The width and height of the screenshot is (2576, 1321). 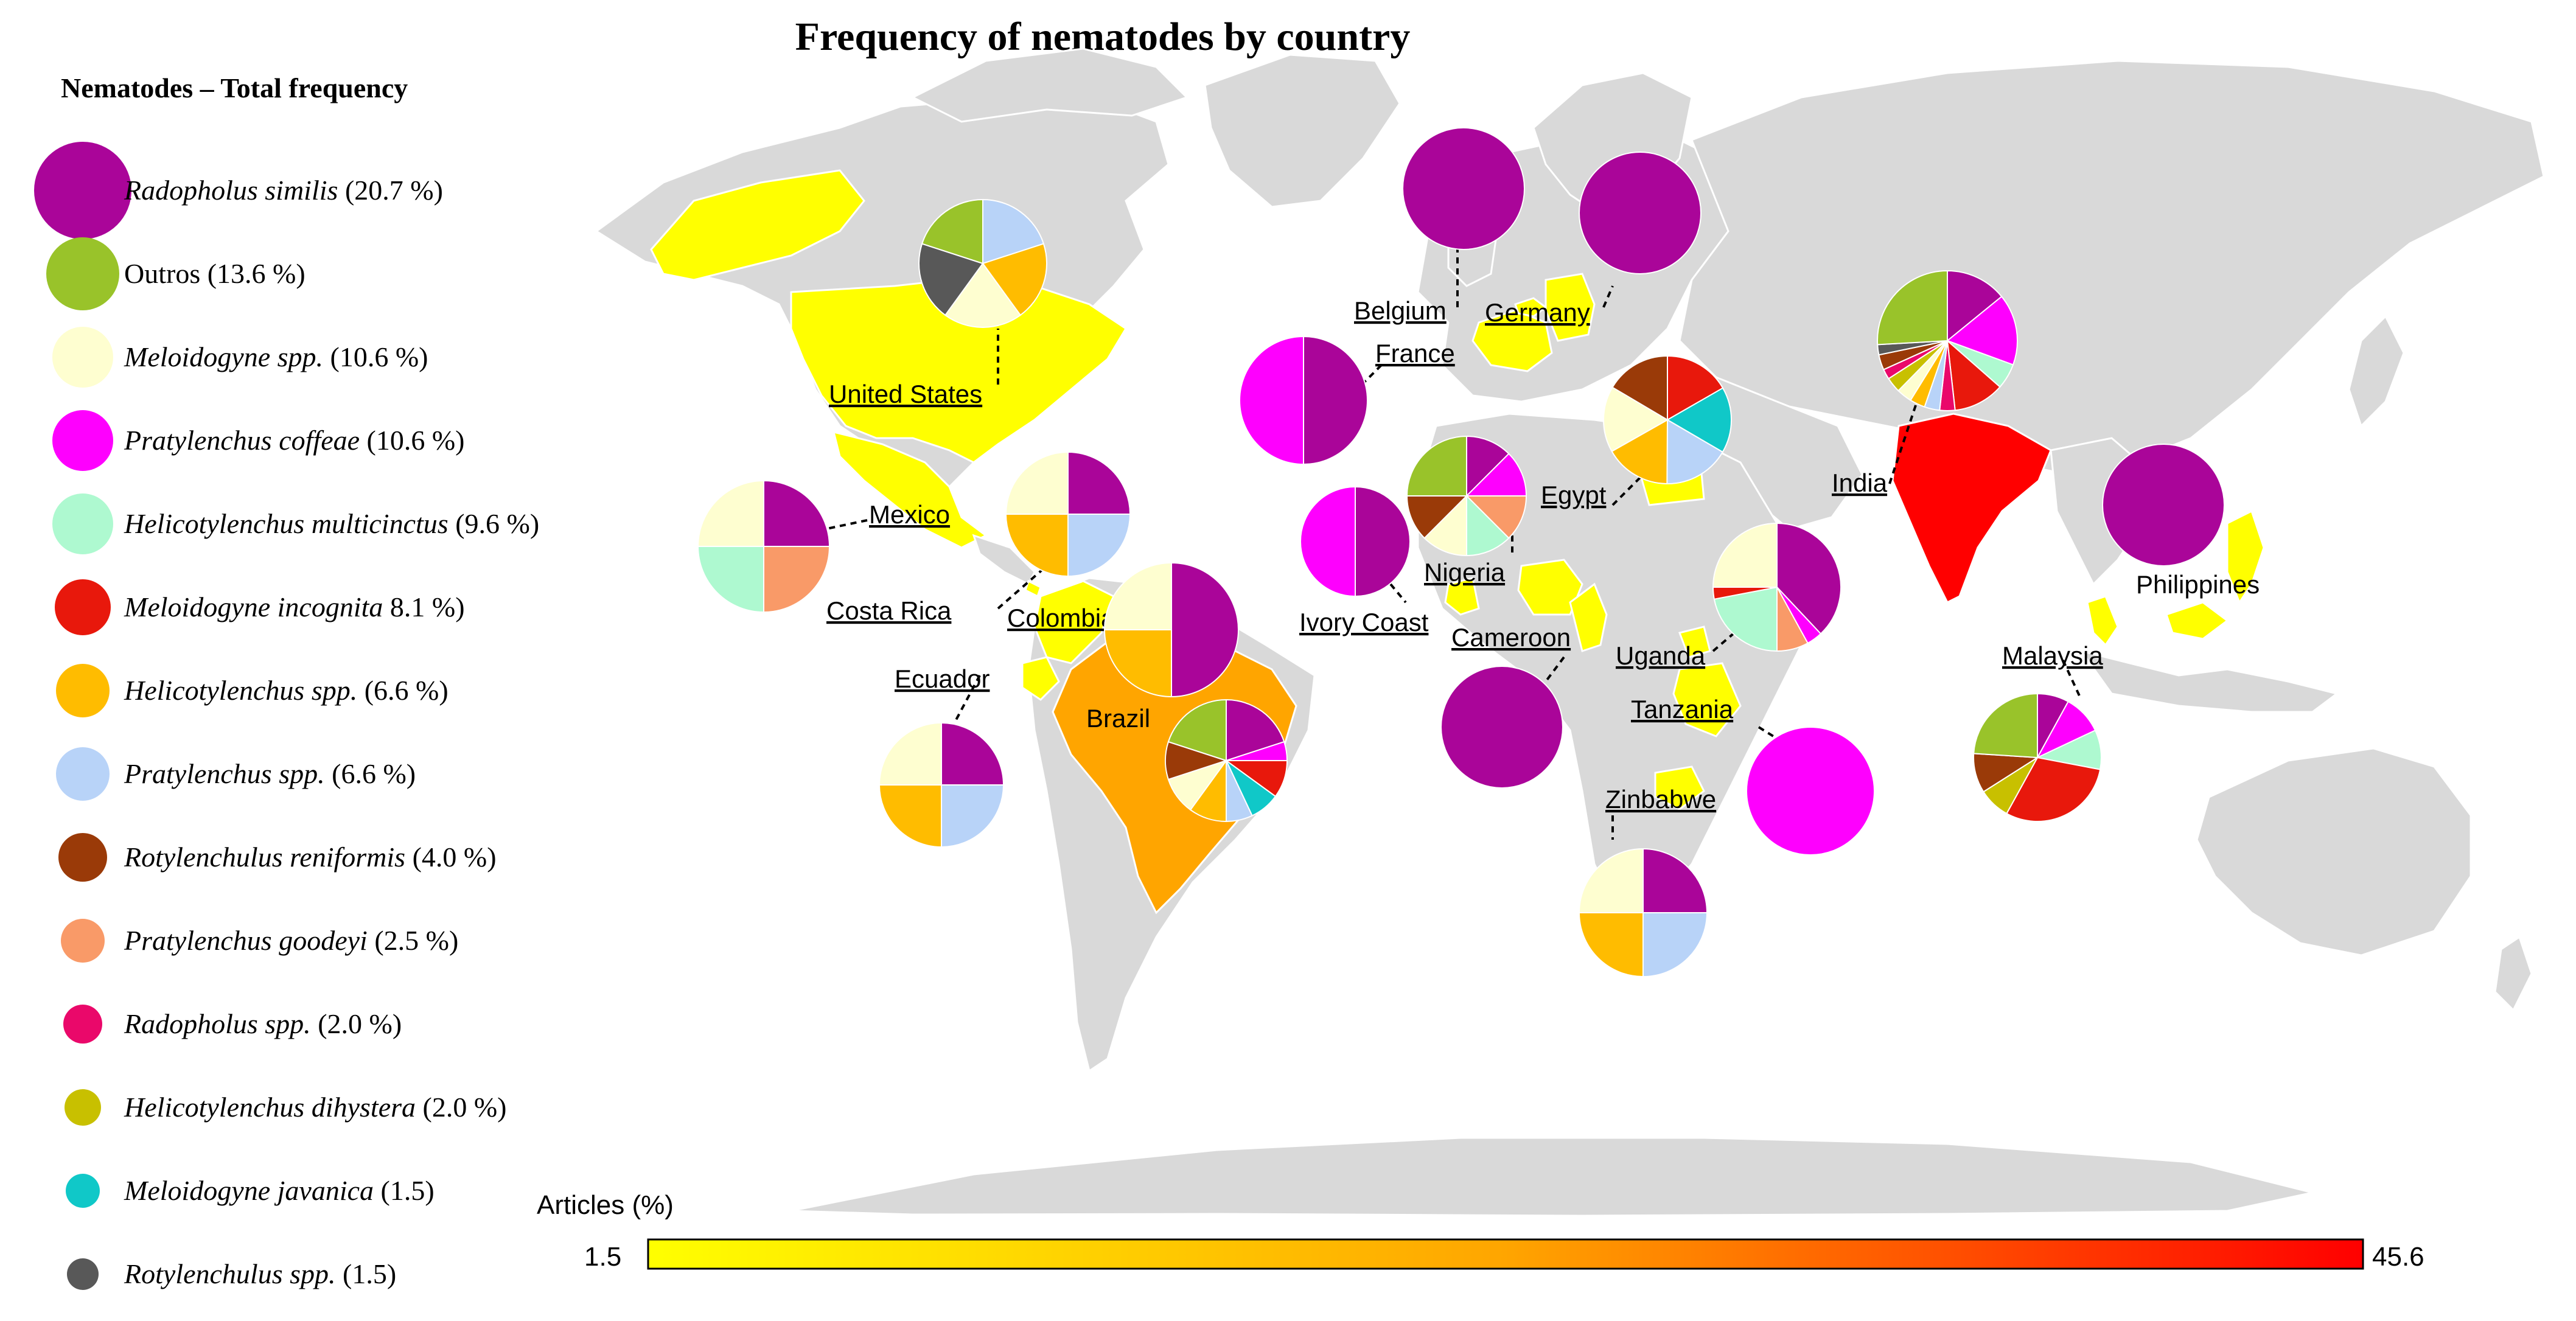 I want to click on legend-name: Pratylenchus coffeae, so click(x=242, y=440).